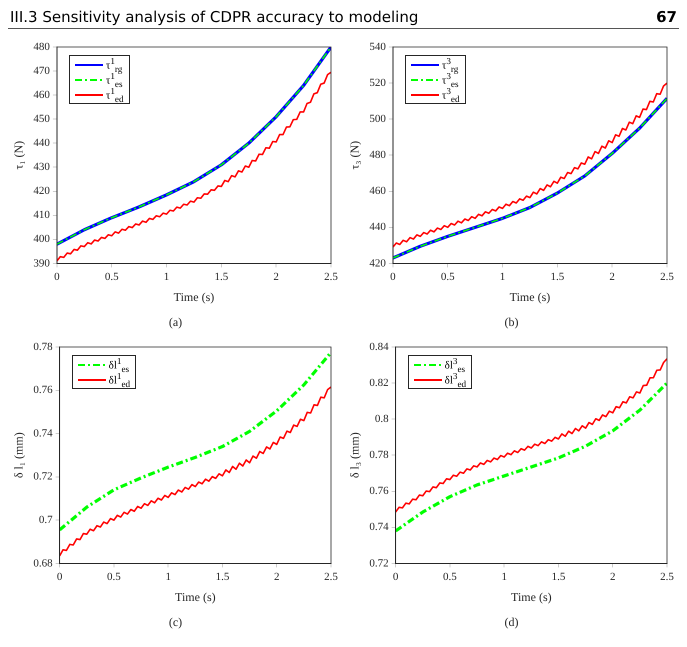 Image resolution: width=687 pixels, height=647 pixels. I want to click on y-tick-label: 0.82, so click(379, 382).